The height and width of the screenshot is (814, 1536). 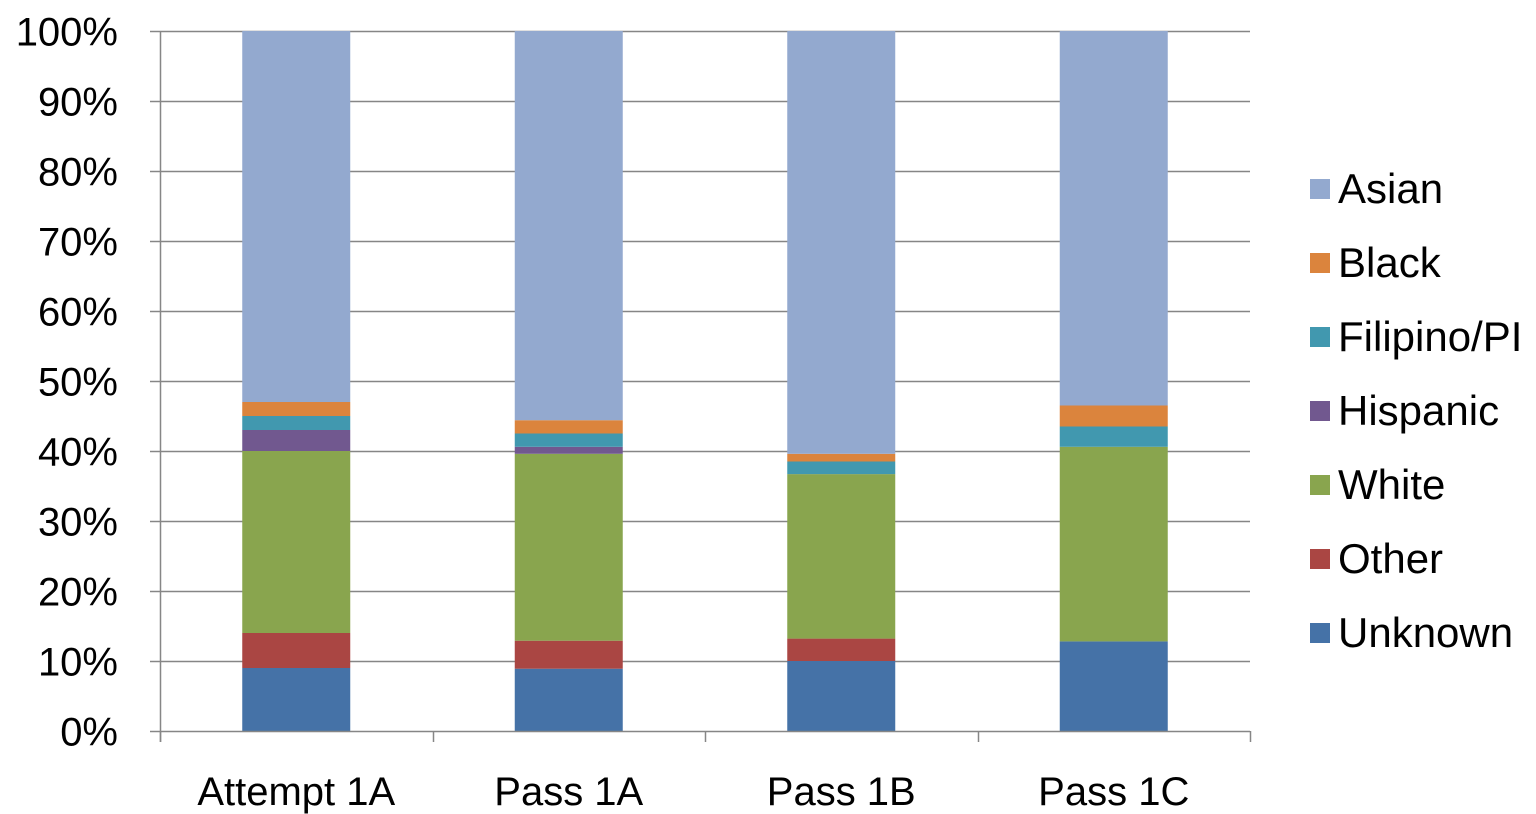 What do you see at coordinates (841, 792) in the screenshot?
I see `x-tick-label: Pass 1B` at bounding box center [841, 792].